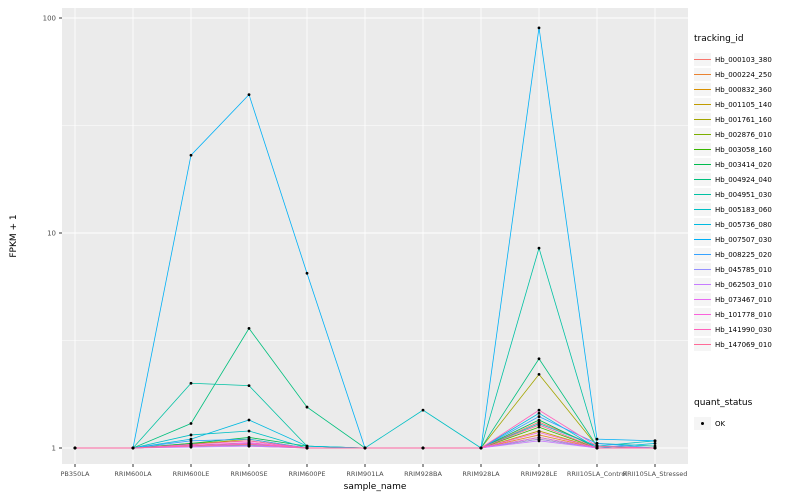 This screenshot has width=800, height=500. I want to click on legend-entry-Hb_007507_030: Hb_007507_030, so click(746, 239).